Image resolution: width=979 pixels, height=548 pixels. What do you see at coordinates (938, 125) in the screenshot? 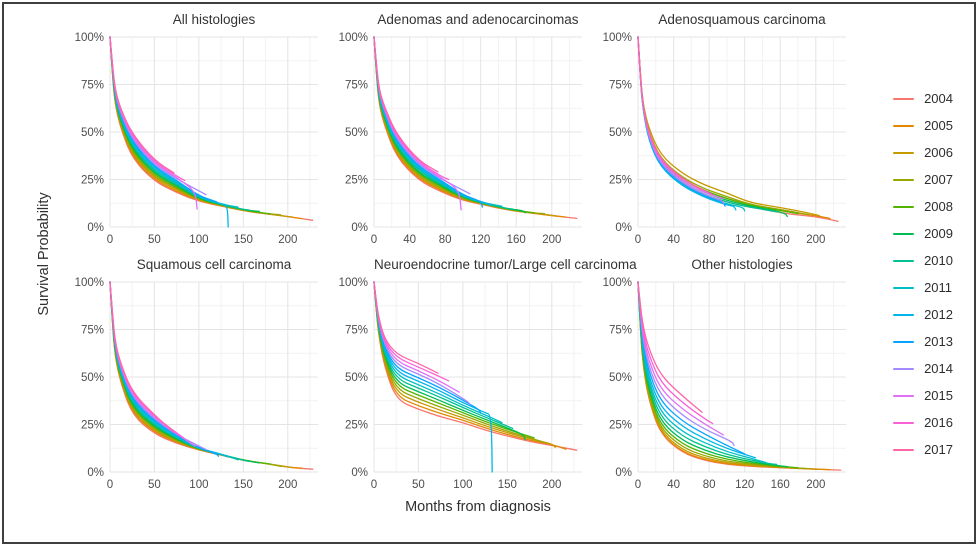
I see `legend-label: 2005` at bounding box center [938, 125].